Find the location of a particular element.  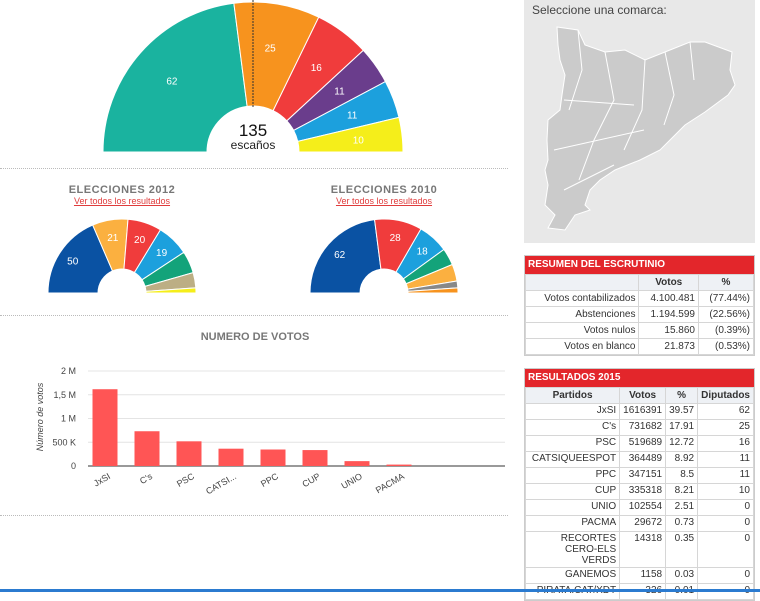

table-row: Votos nulos 15.860 (0.39%) is located at coordinates (639, 330).